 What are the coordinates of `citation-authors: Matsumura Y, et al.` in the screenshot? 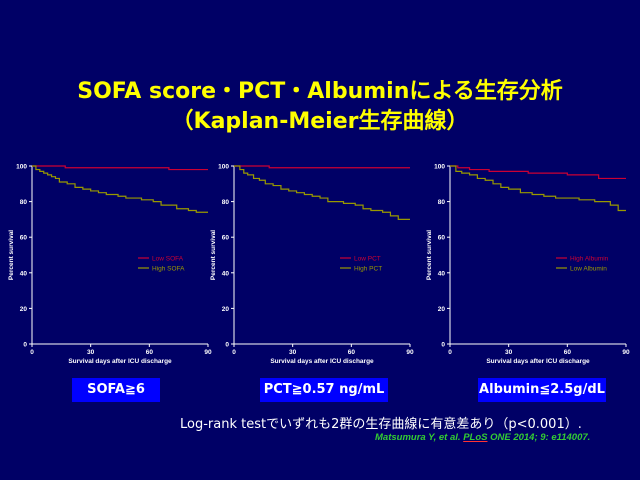 It's located at (419, 437).